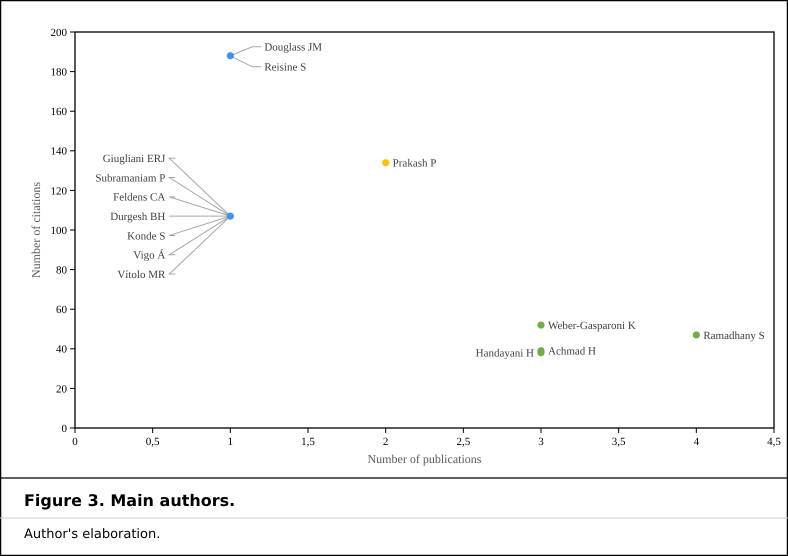 This screenshot has height=556, width=788. Describe the element at coordinates (541, 442) in the screenshot. I see `x-tick-label: 3` at that location.